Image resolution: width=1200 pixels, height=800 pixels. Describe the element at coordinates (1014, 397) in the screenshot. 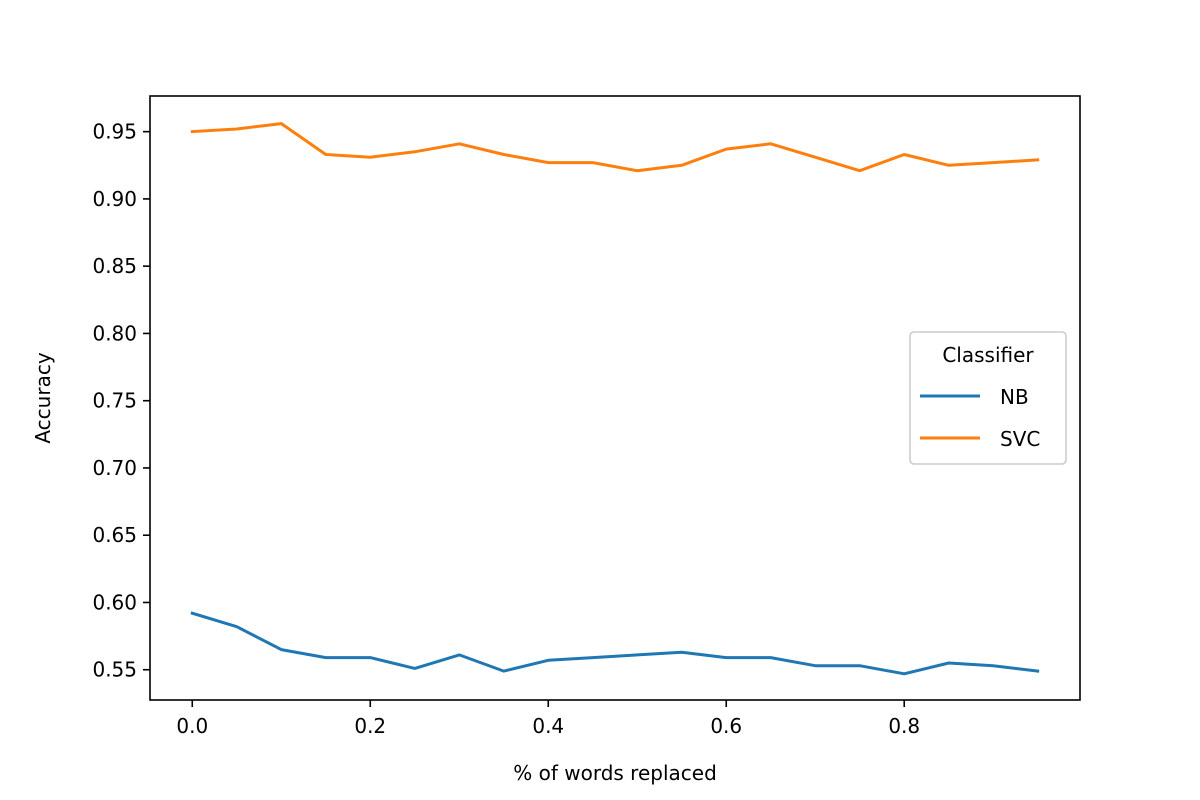

I see `legend-label-nb: NB` at that location.